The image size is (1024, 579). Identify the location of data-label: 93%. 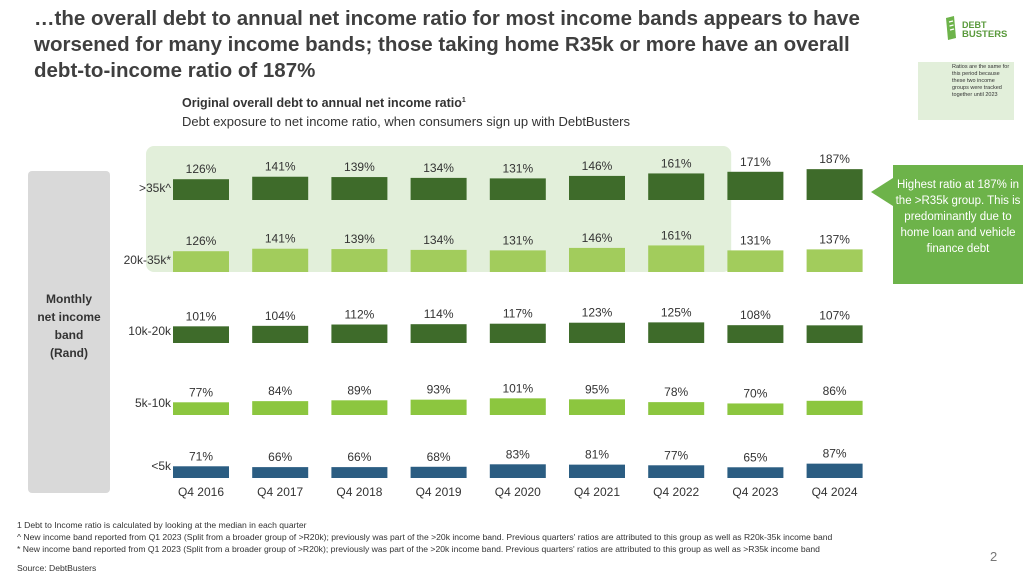
(439, 390).